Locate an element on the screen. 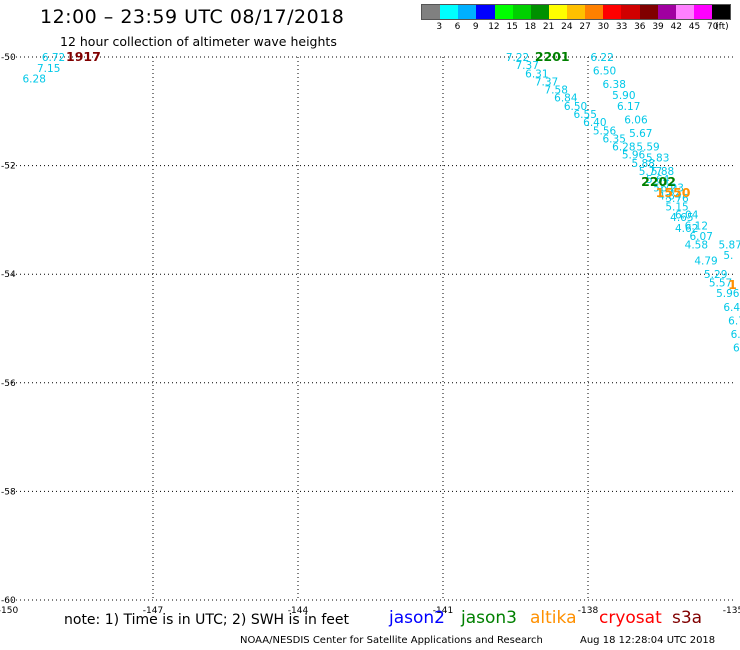 This screenshot has height=650, width=740. legend-label: 6 is located at coordinates (457, 27).